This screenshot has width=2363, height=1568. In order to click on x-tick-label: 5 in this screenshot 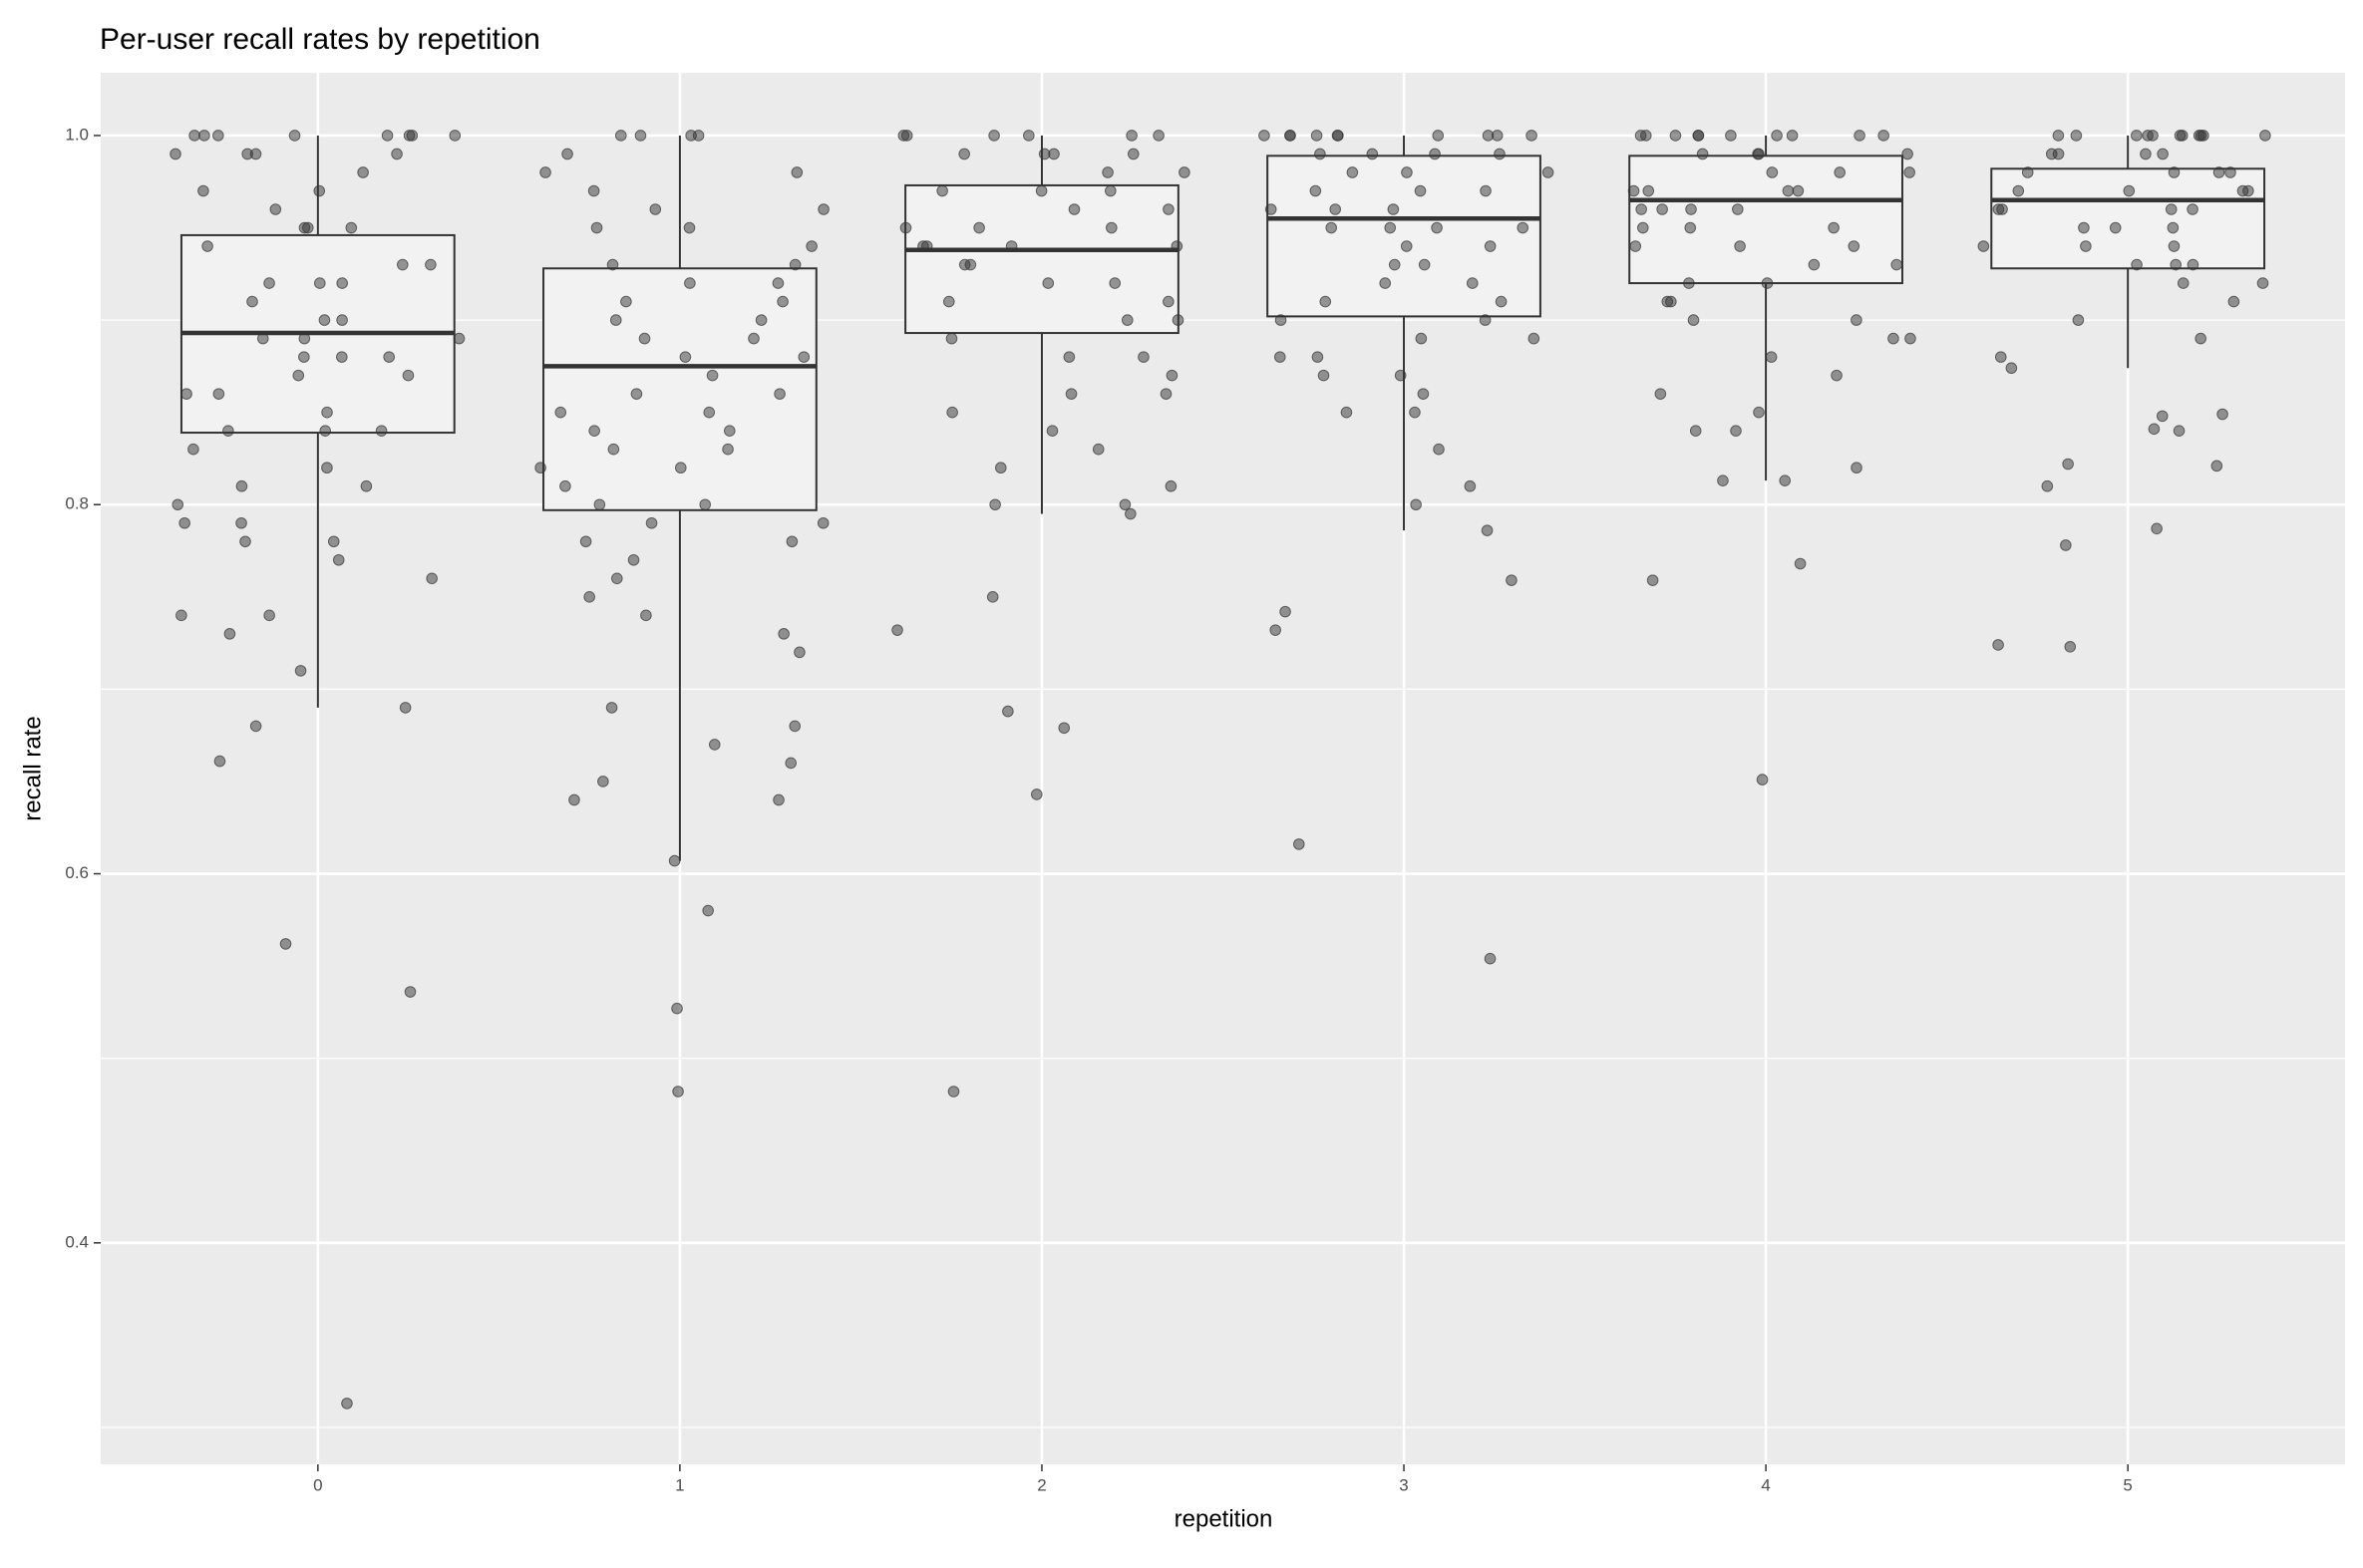, I will do `click(2127, 1484)`.